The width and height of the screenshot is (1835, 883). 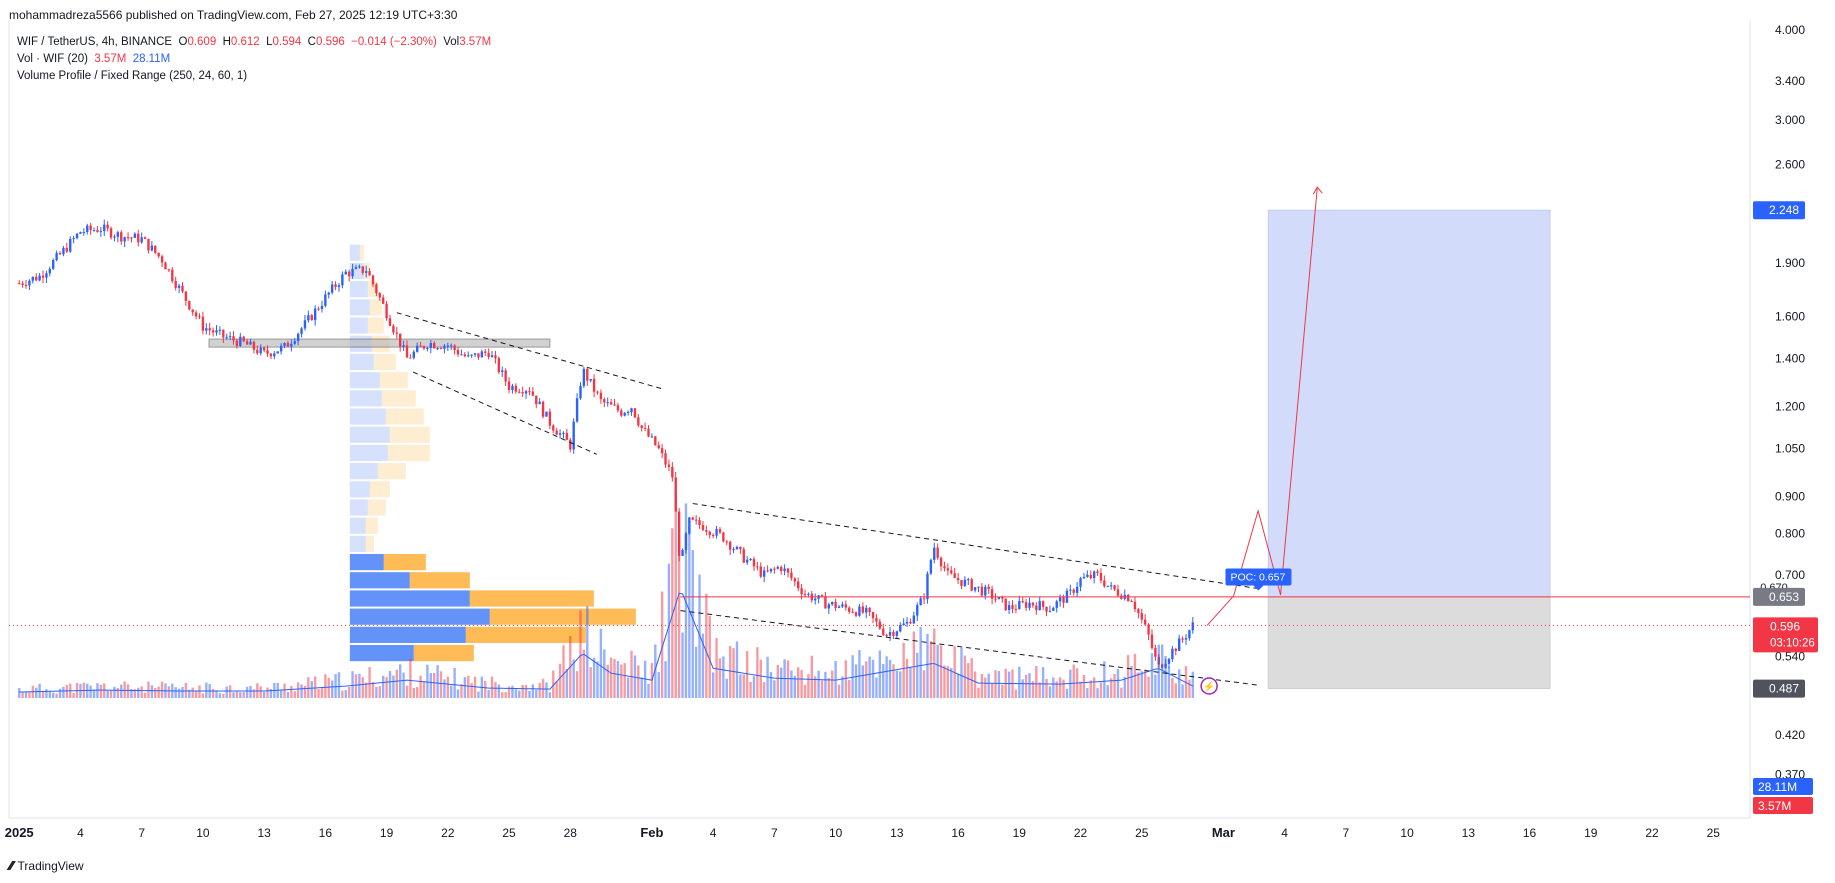 What do you see at coordinates (1790, 735) in the screenshot?
I see `price-tick-label: 0.420` at bounding box center [1790, 735].